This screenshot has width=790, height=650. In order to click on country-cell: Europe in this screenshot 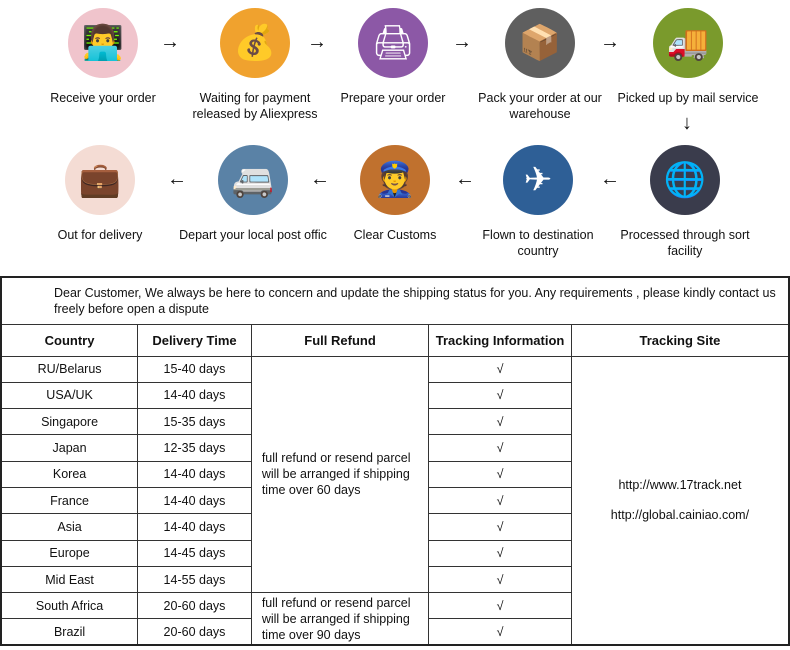, I will do `click(69, 553)`.